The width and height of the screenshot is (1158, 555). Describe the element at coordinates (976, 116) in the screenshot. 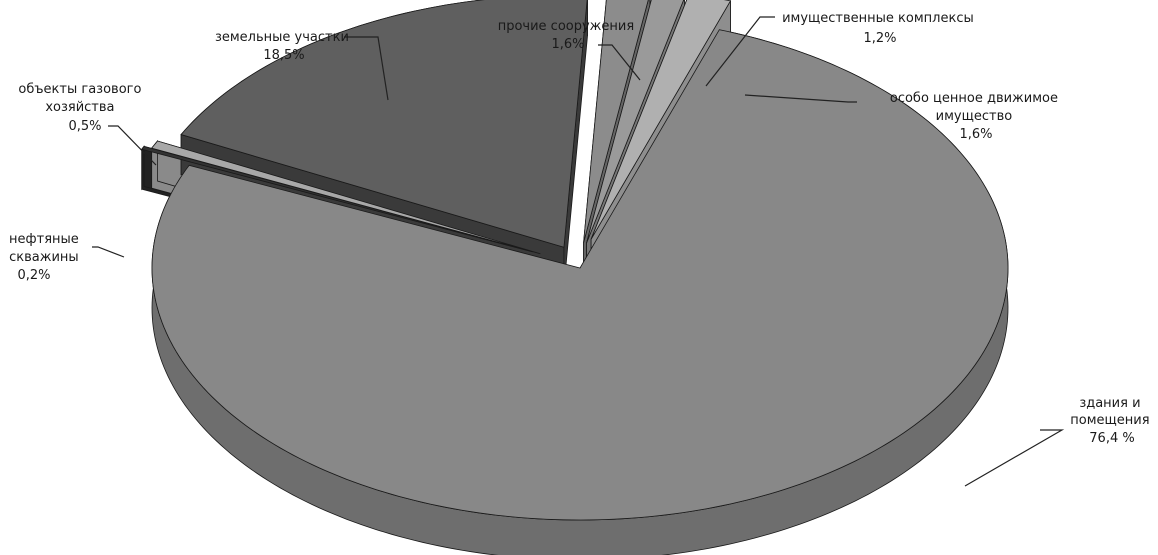

I see `label-valuable-movable: особо ценное движимое имущество 1,6%` at that location.